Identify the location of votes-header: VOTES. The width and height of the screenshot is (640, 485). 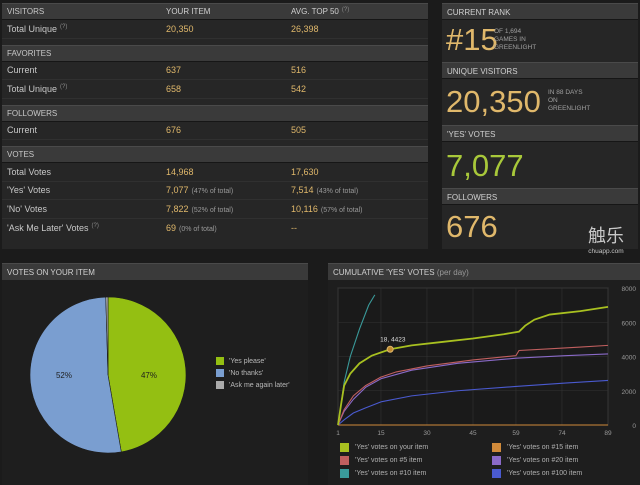
(215, 154).